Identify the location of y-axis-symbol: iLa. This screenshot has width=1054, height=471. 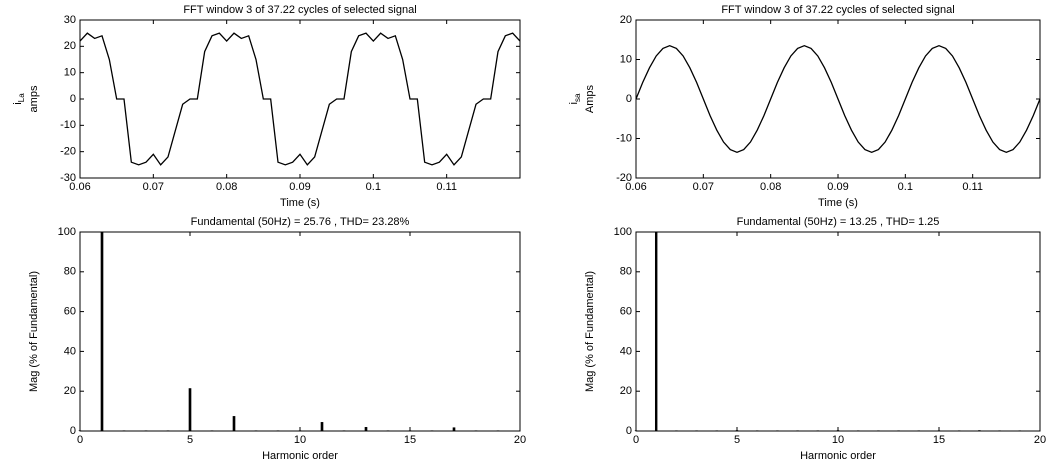
(19, 99).